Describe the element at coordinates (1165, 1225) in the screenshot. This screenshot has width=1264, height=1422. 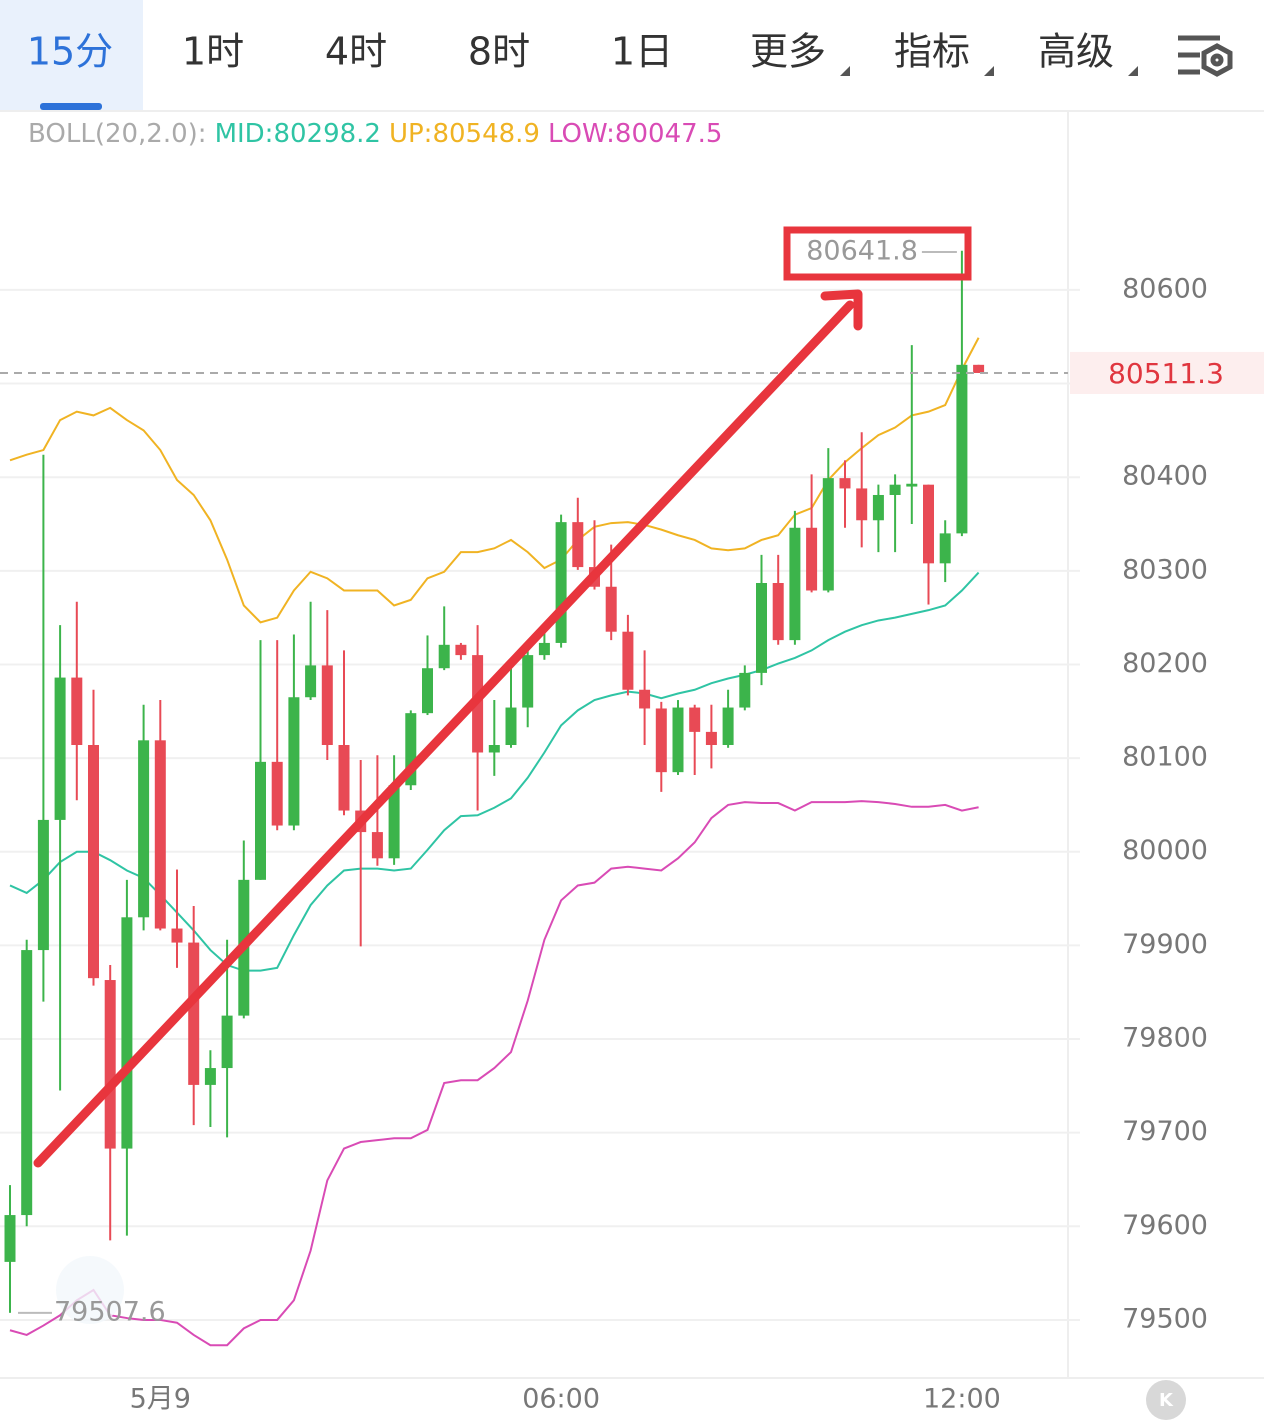
I see `y-tick-label: 79600` at that location.